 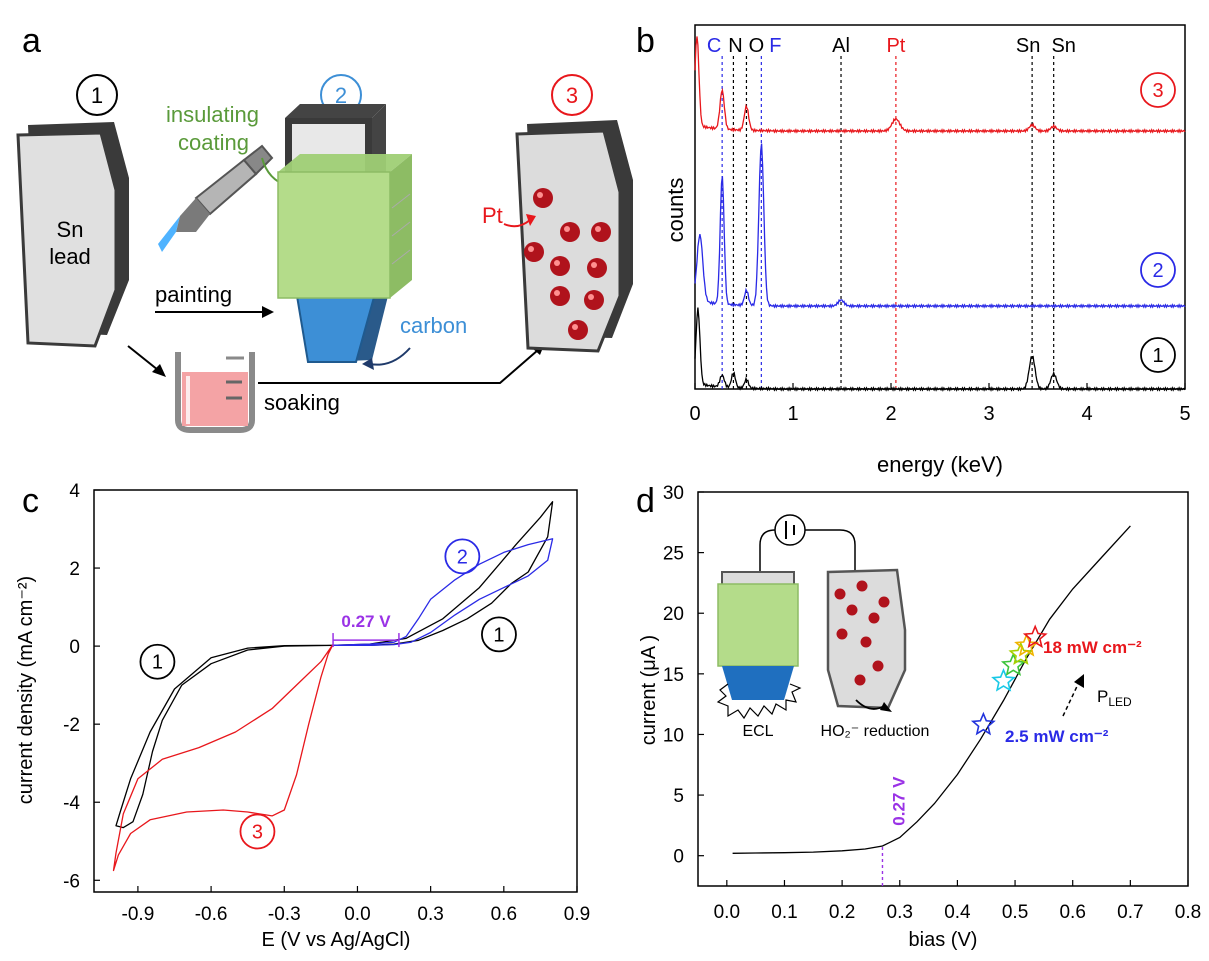 What do you see at coordinates (714, 46) in the screenshot?
I see `b-peak-label: C` at bounding box center [714, 46].